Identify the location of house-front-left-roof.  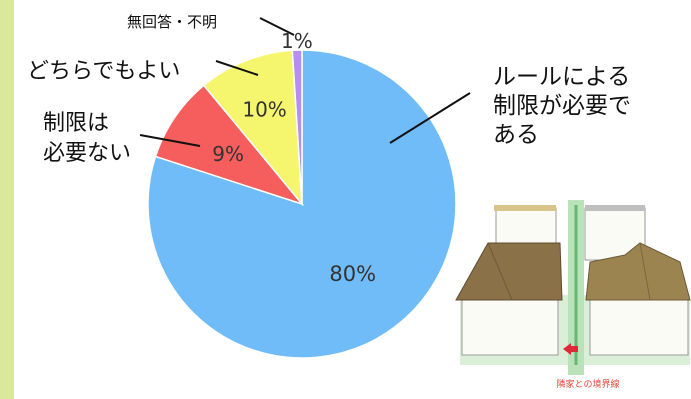
(509, 271).